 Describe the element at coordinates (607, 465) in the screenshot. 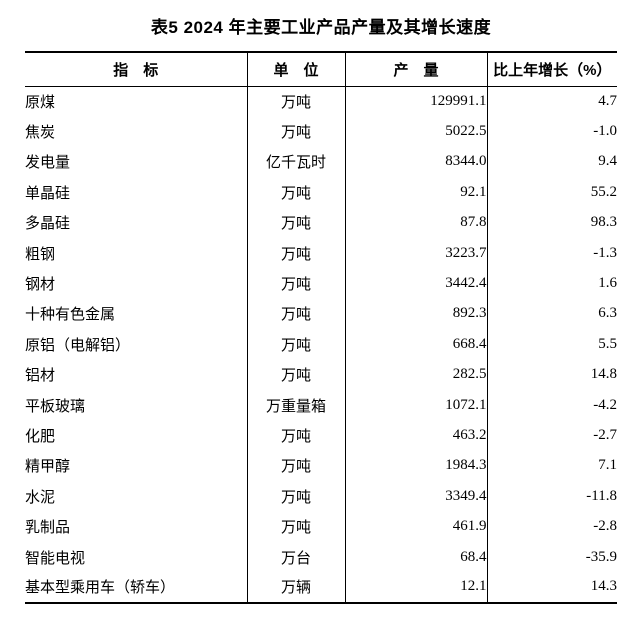

I see `growth-cell: 7.1` at that location.